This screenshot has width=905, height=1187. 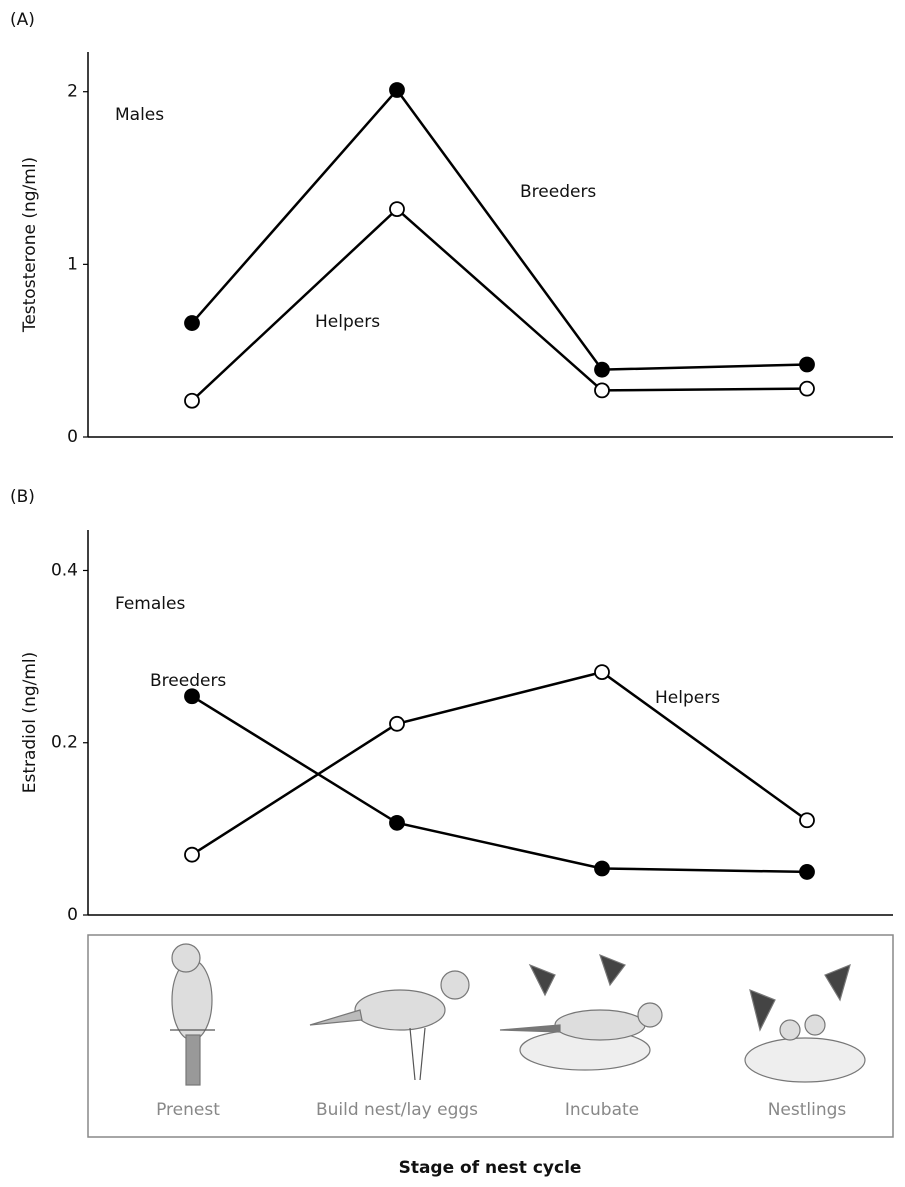 I want to click on category-label: Nestlings, so click(x=807, y=1110).